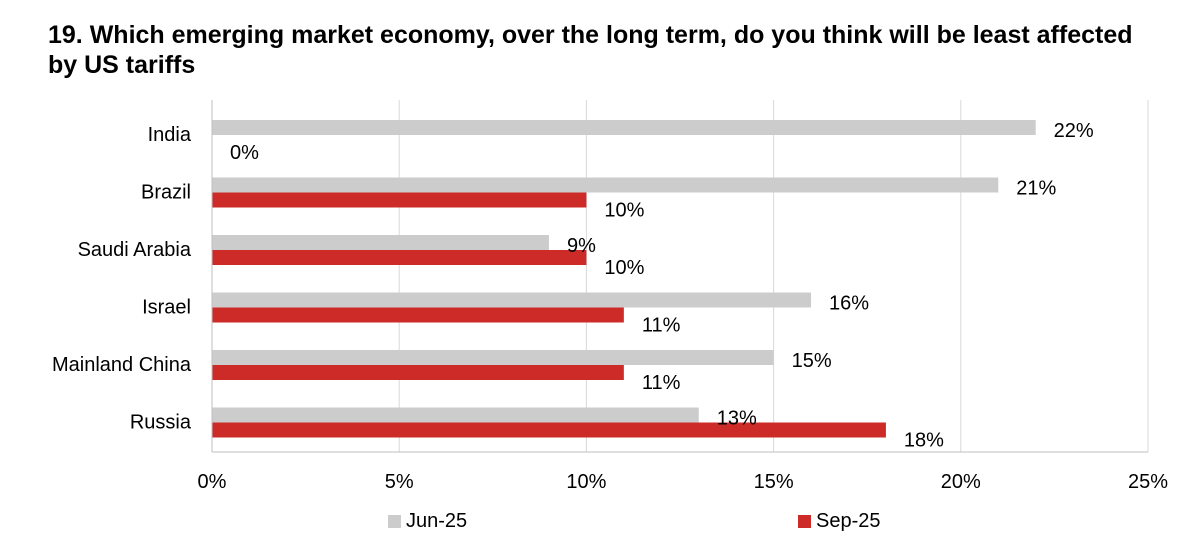 The height and width of the screenshot is (550, 1200). I want to click on bar-jun-25-saudi-arabia, so click(380, 242).